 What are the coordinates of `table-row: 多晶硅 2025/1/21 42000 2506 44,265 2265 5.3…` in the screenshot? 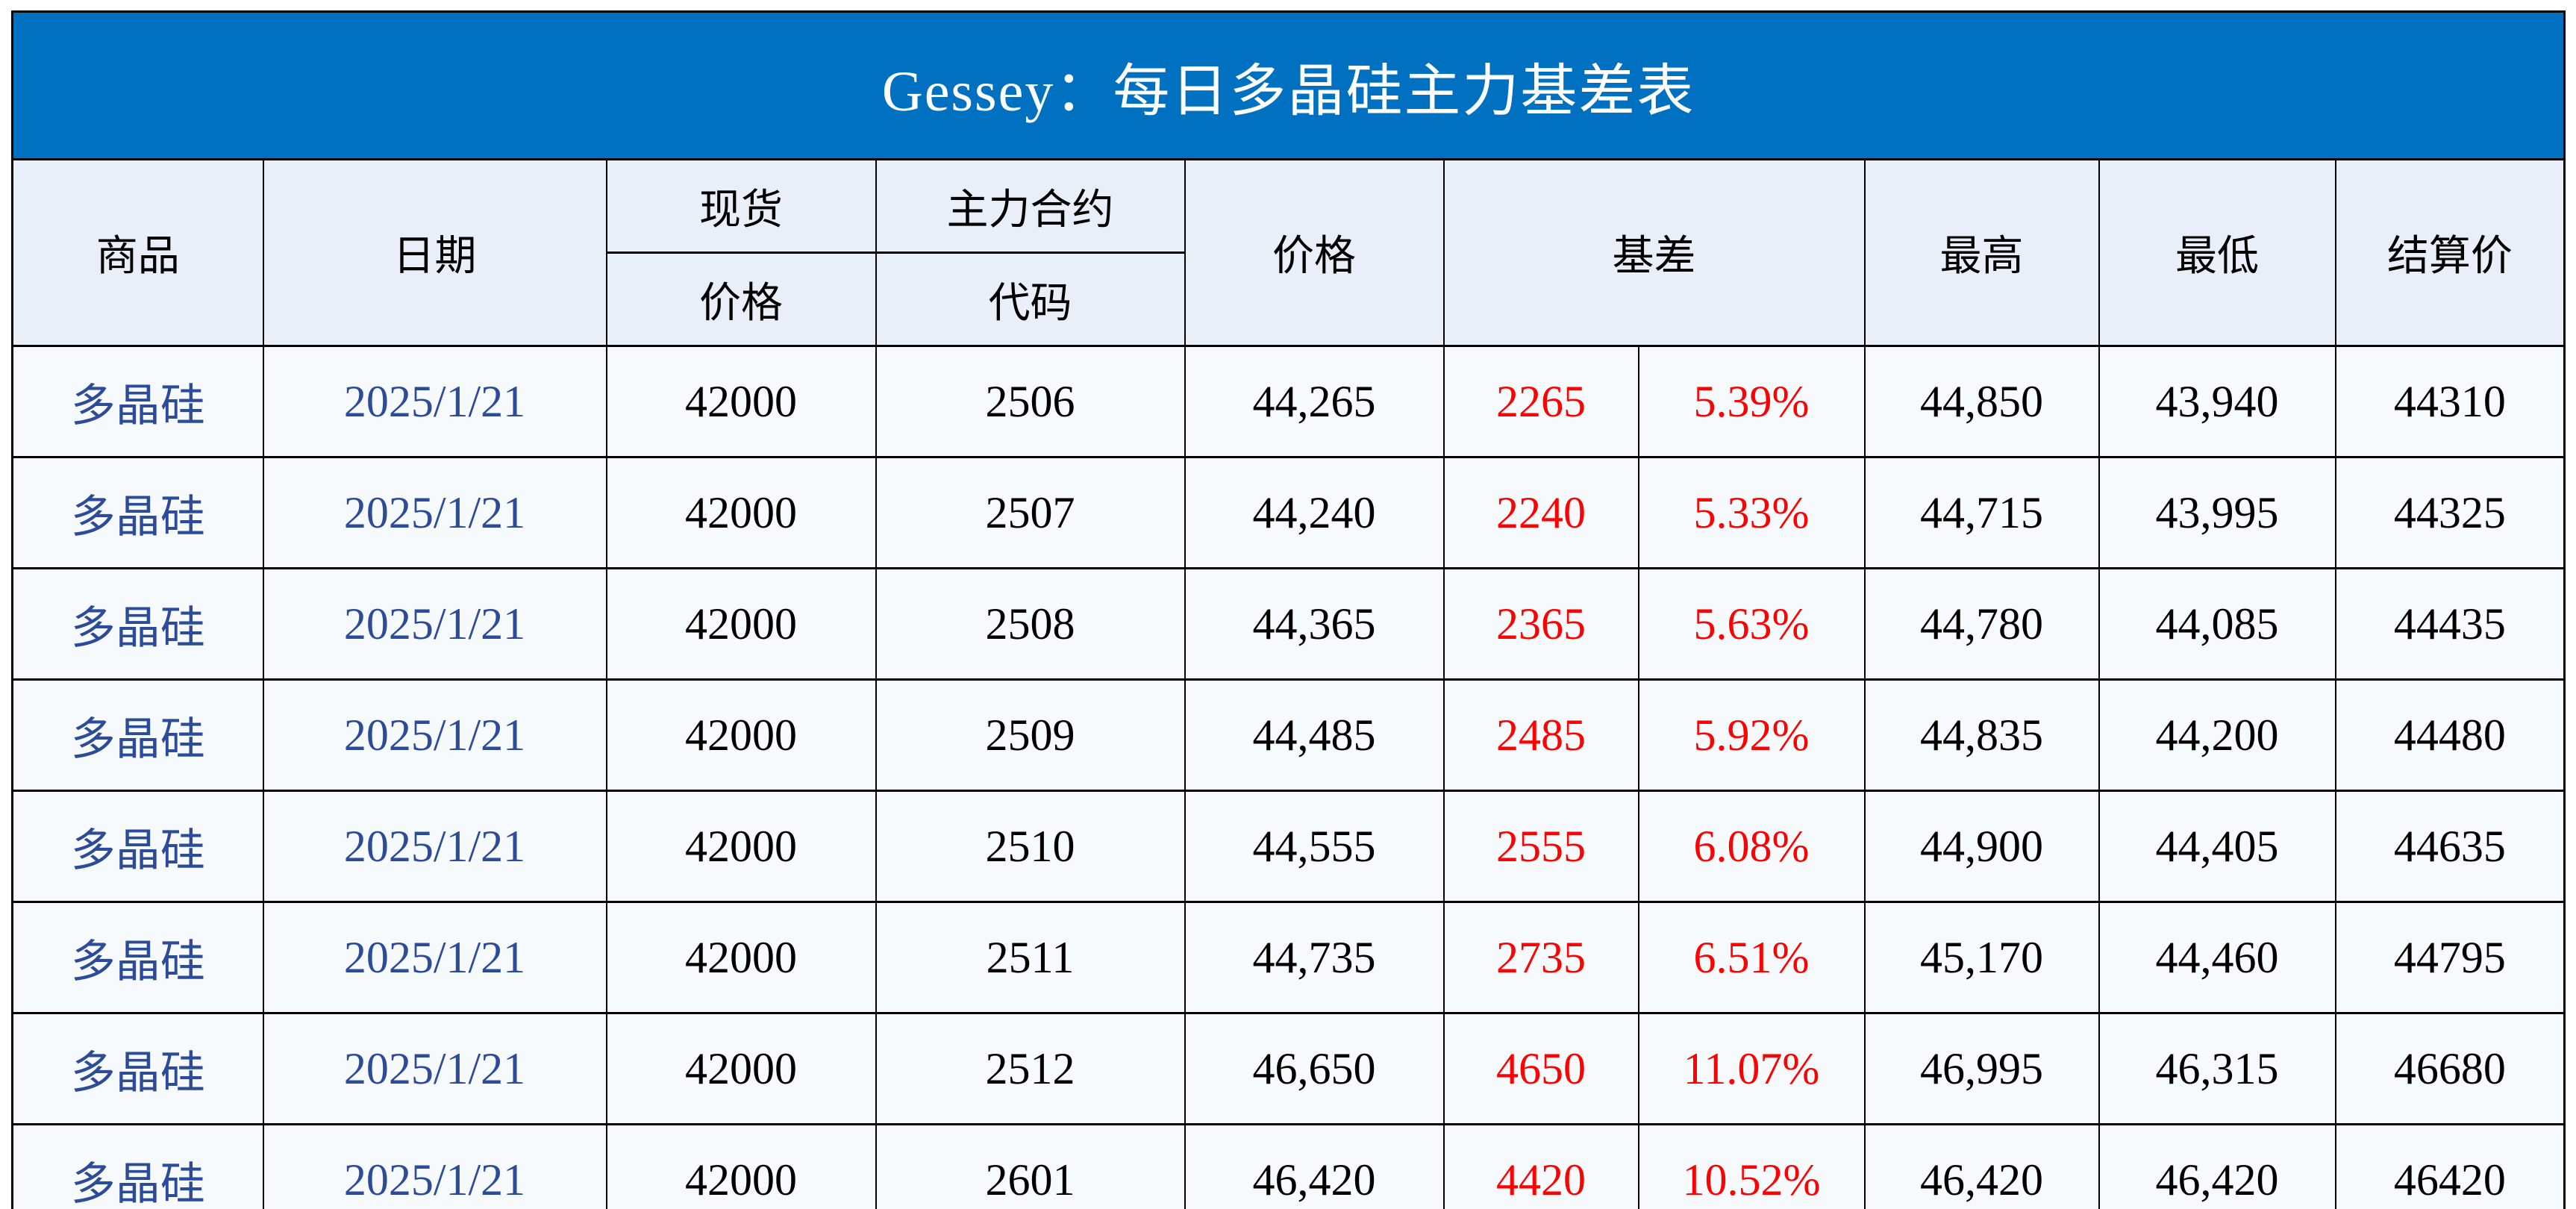 It's located at (1288, 401).